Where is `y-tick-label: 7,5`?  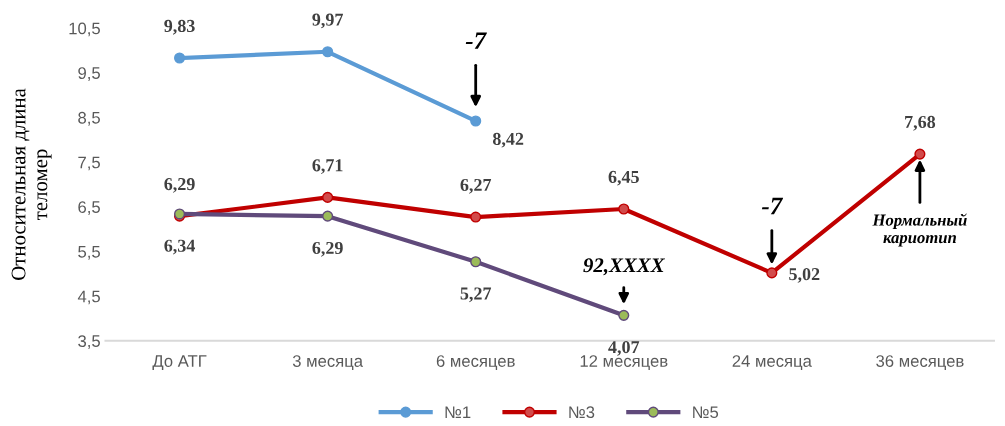
y-tick-label: 7,5 is located at coordinates (89, 163).